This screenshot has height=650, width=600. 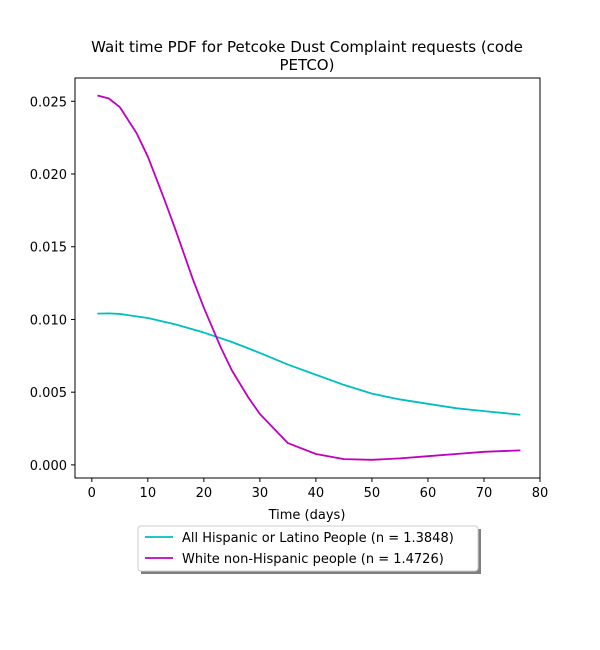 What do you see at coordinates (48, 320) in the screenshot?
I see `y-tick-label: 0.010` at bounding box center [48, 320].